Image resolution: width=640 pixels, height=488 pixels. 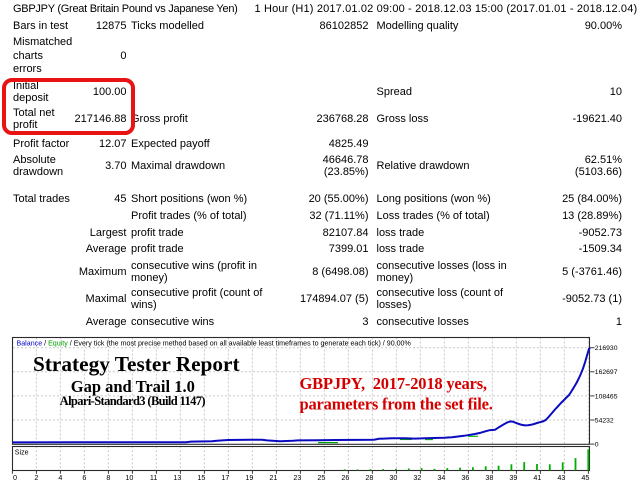 I want to click on svg-text: 6, so click(x=84, y=477).